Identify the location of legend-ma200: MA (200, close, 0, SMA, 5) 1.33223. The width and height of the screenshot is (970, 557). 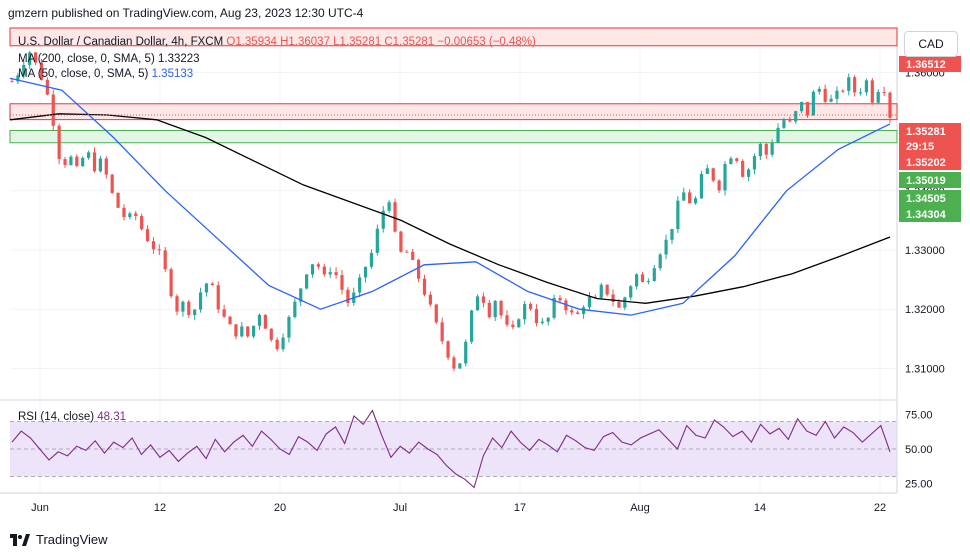
(109, 59).